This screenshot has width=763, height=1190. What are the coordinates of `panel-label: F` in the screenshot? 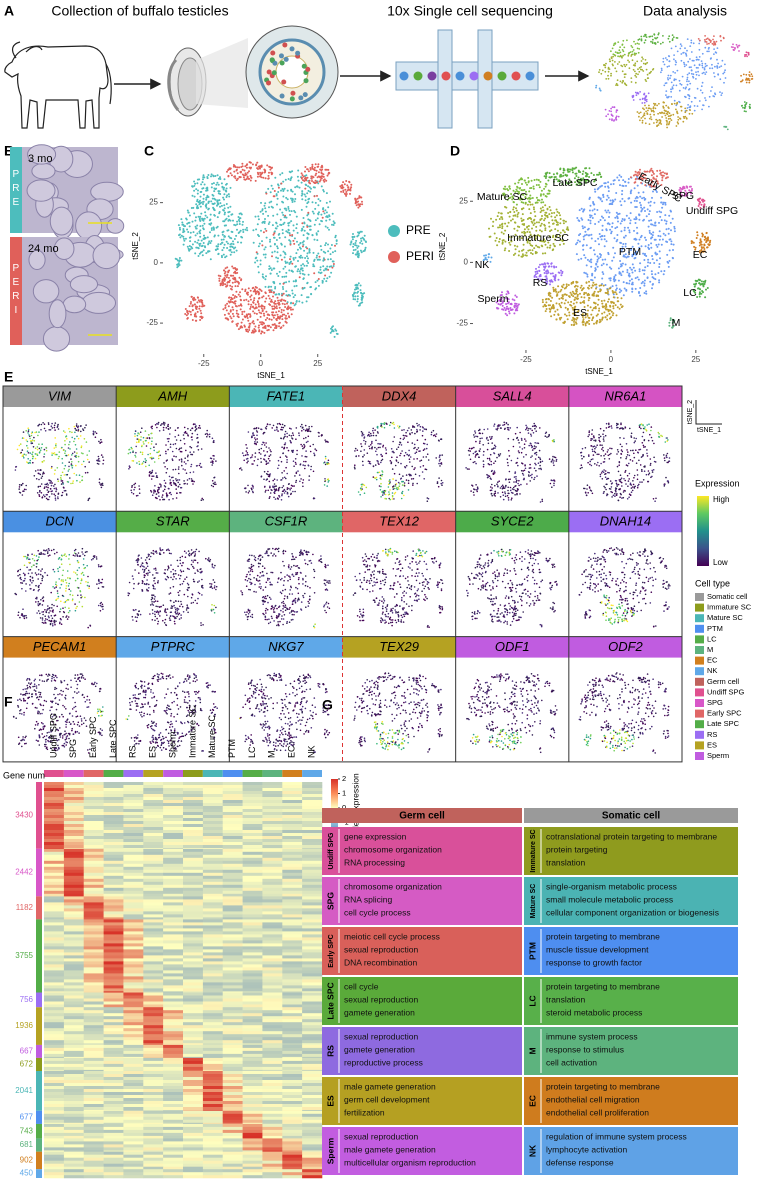 It's located at (8, 702).